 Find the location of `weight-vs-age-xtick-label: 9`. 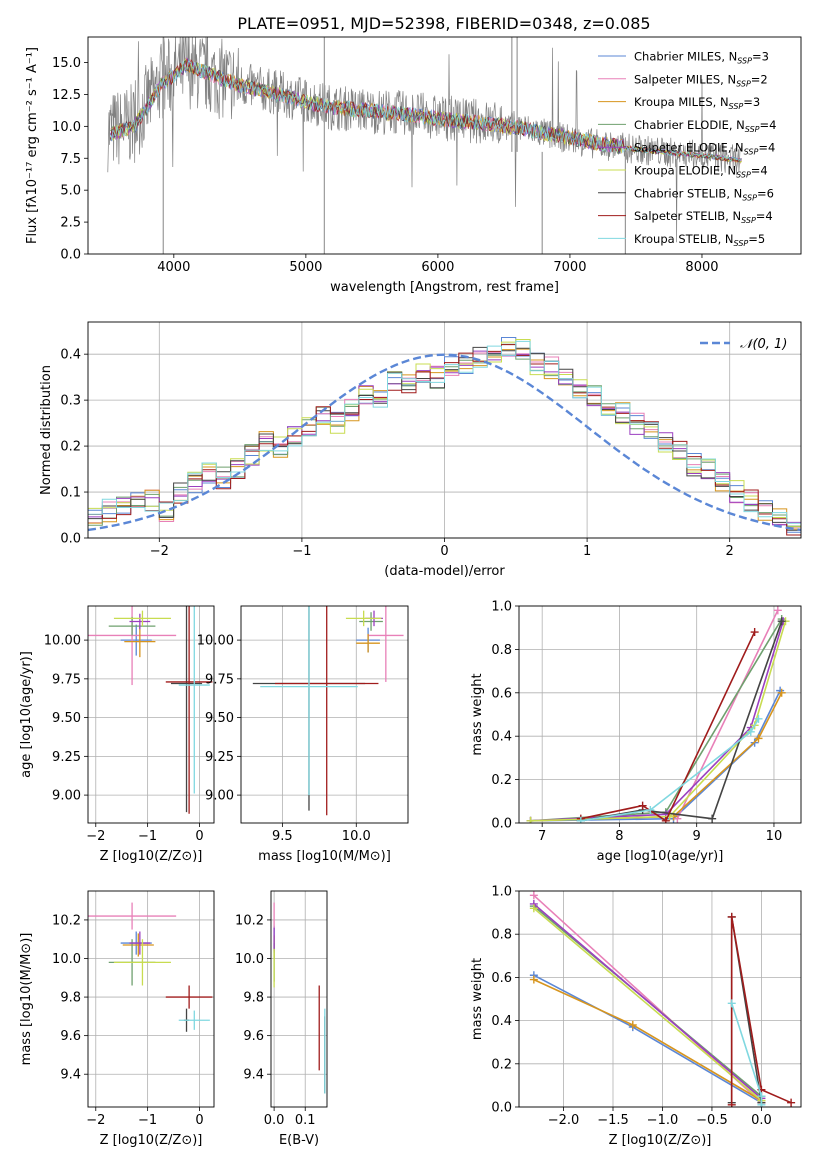

weight-vs-age-xtick-label: 9 is located at coordinates (697, 836).